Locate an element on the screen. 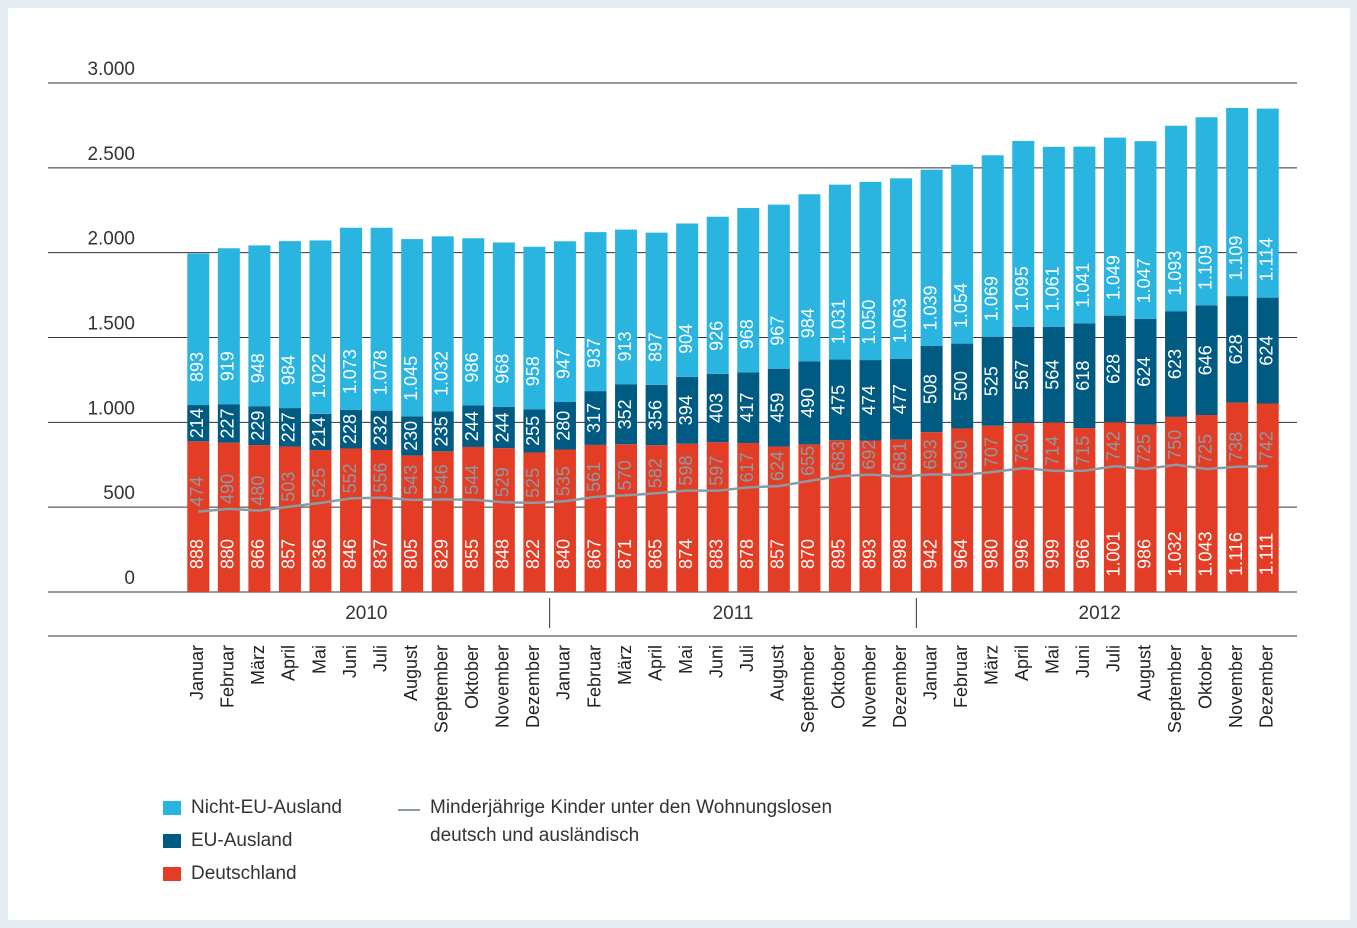  line-label: 730 is located at coordinates (1022, 448).